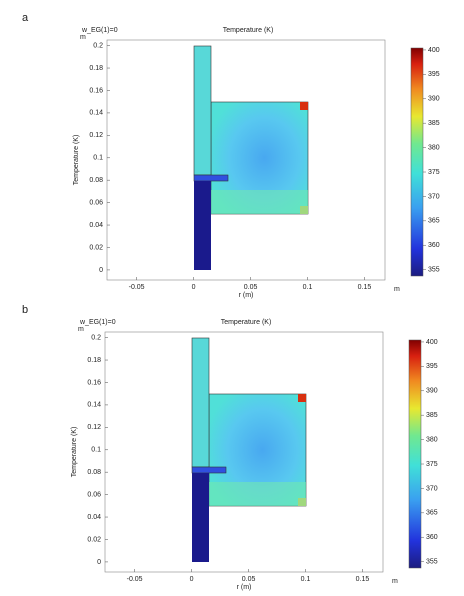 The width and height of the screenshot is (464, 596). Describe the element at coordinates (25, 310) in the screenshot. I see `panel-label: b` at that location.